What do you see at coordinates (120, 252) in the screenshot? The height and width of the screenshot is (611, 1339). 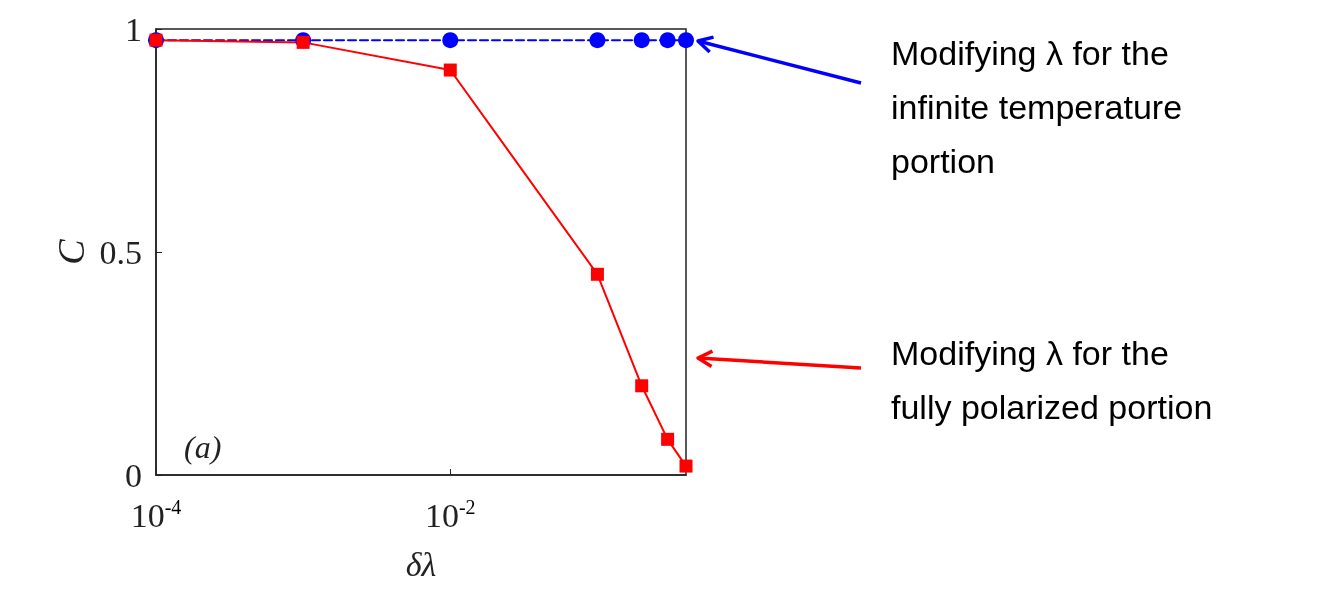 I see `y-tick-label: 0.5` at bounding box center [120, 252].